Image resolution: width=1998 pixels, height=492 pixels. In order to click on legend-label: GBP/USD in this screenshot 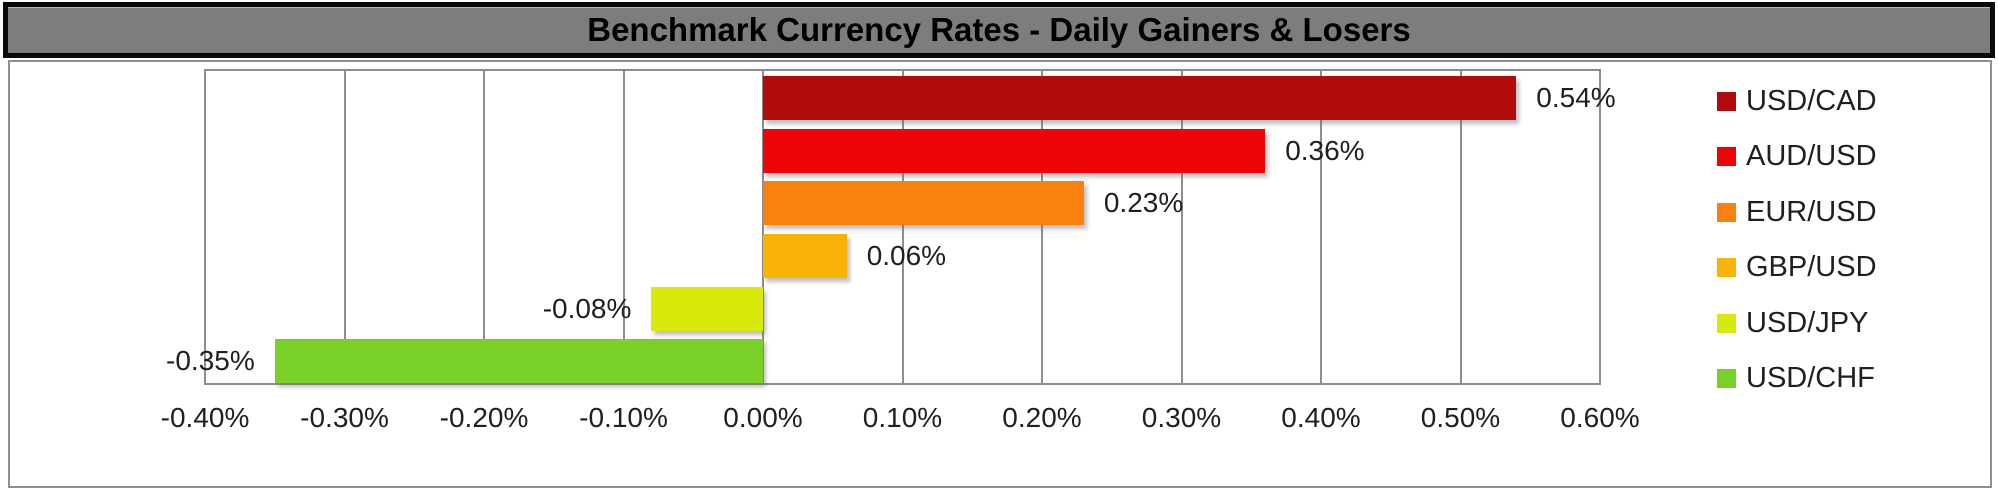, I will do `click(1811, 267)`.